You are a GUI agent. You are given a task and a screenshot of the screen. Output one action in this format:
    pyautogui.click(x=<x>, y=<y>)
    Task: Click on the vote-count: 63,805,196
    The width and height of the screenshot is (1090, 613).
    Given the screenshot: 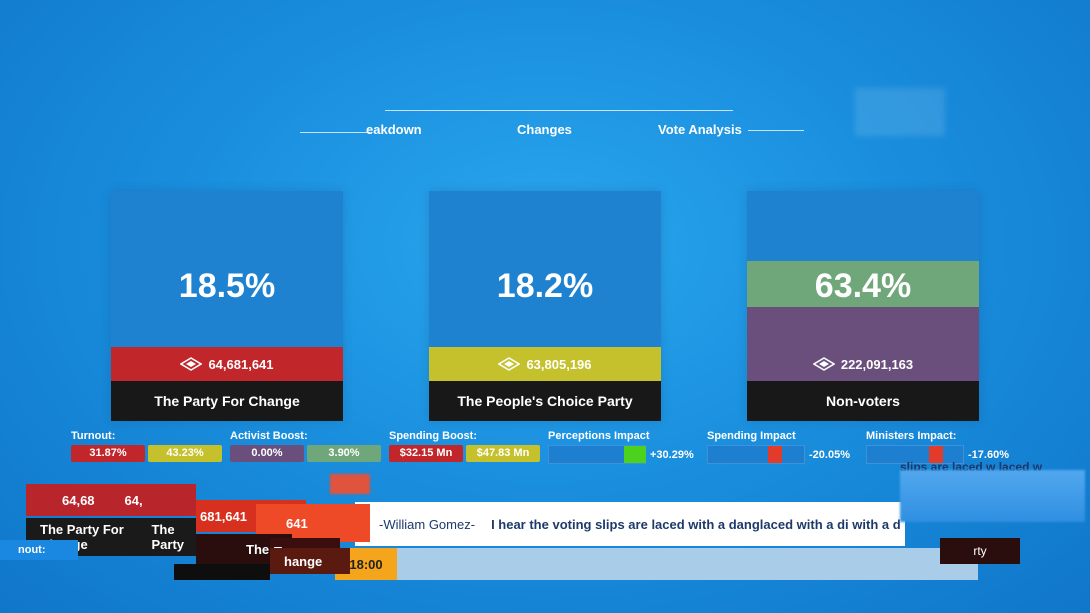 What is the action you would take?
    pyautogui.click(x=559, y=364)
    